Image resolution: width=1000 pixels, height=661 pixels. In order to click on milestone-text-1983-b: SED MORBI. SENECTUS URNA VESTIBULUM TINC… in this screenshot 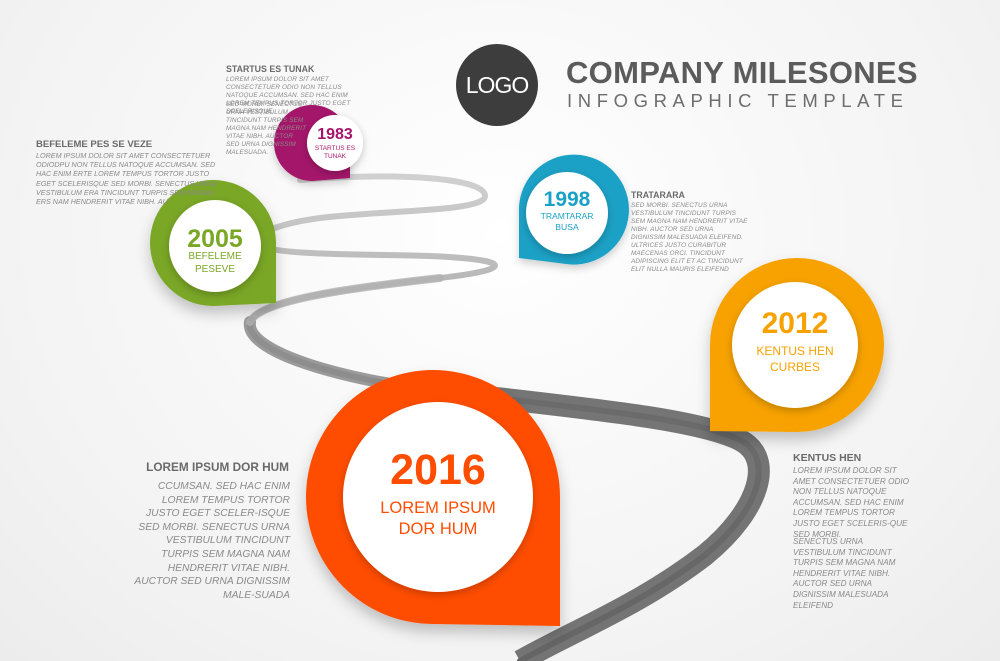, I will do `click(266, 128)`.